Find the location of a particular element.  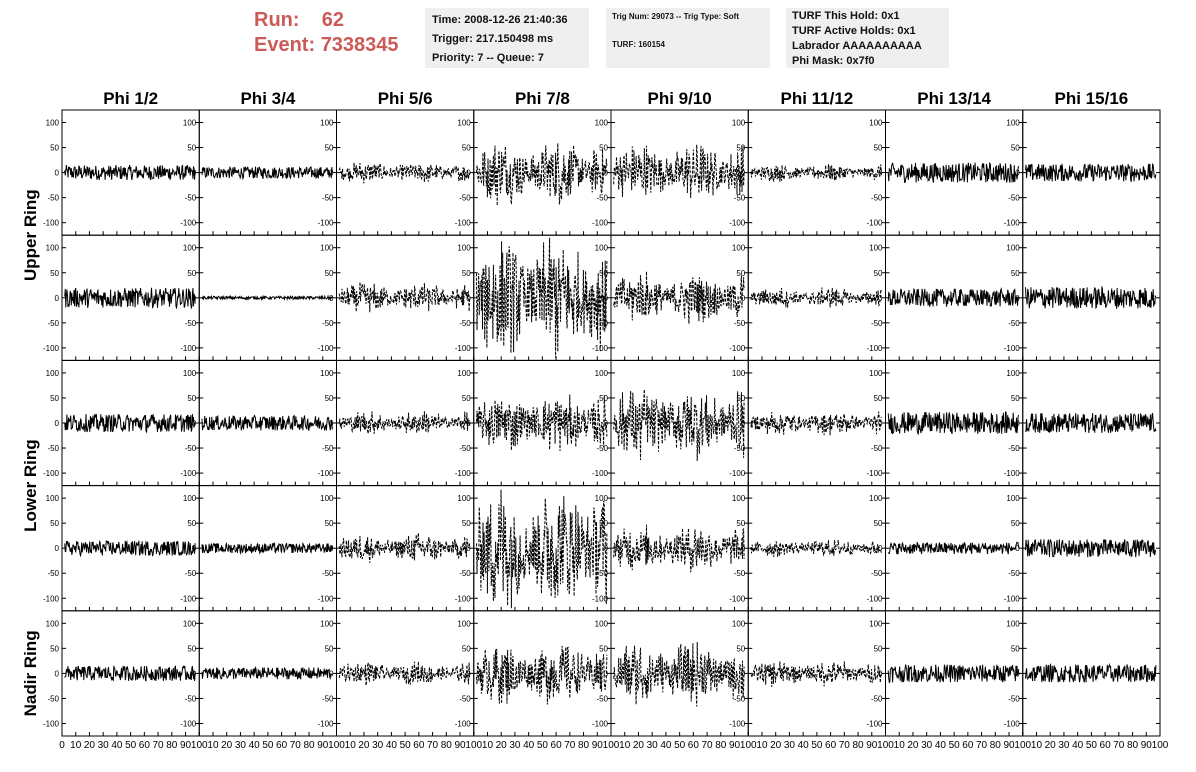

column-title: Phi 9/10 is located at coordinates (679, 98).